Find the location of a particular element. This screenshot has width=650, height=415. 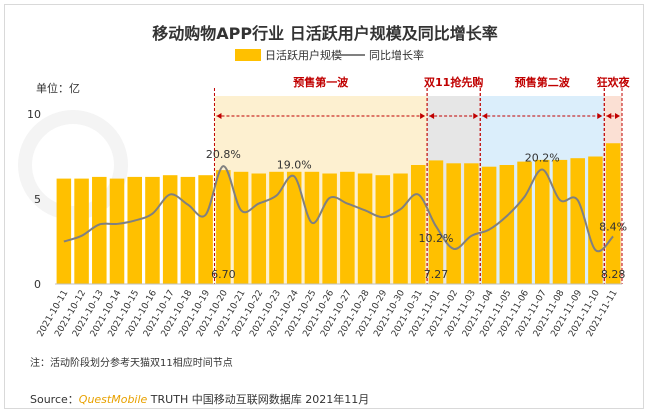

source-brand: QuestMobile is located at coordinates (113, 399).